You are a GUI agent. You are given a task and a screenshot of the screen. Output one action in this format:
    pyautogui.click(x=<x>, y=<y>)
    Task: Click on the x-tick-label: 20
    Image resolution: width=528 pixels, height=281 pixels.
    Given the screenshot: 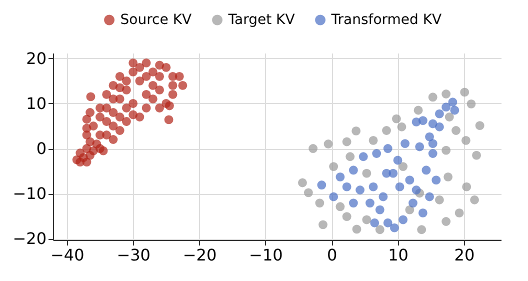 What is the action you would take?
    pyautogui.click(x=464, y=255)
    